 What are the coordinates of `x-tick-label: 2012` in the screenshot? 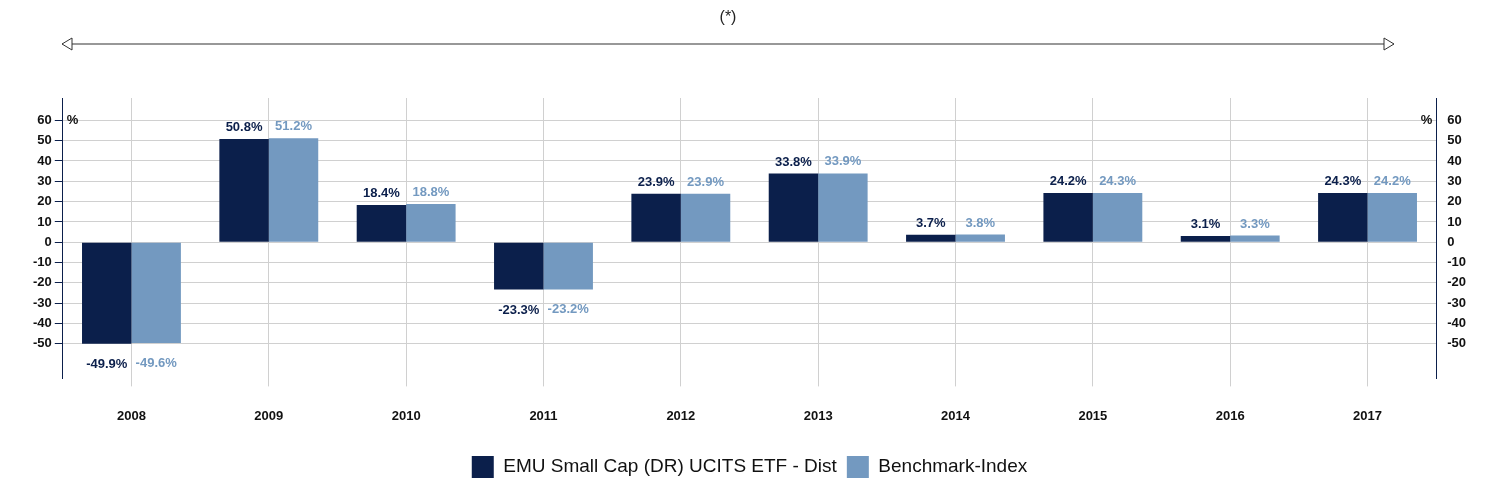 It's located at (681, 415).